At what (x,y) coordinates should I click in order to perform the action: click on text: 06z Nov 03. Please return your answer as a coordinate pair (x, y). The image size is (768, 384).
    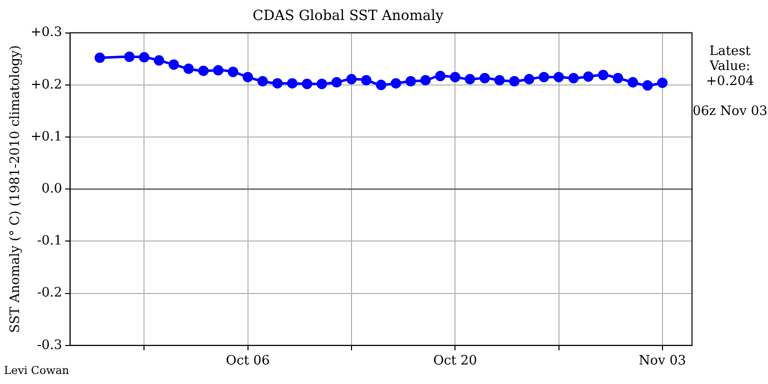
    Looking at the image, I should click on (730, 111).